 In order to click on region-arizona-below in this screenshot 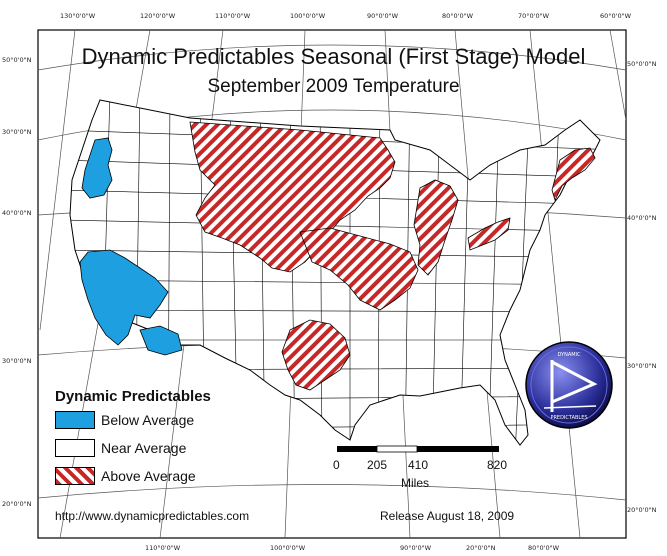, I will do `click(161, 340)`.